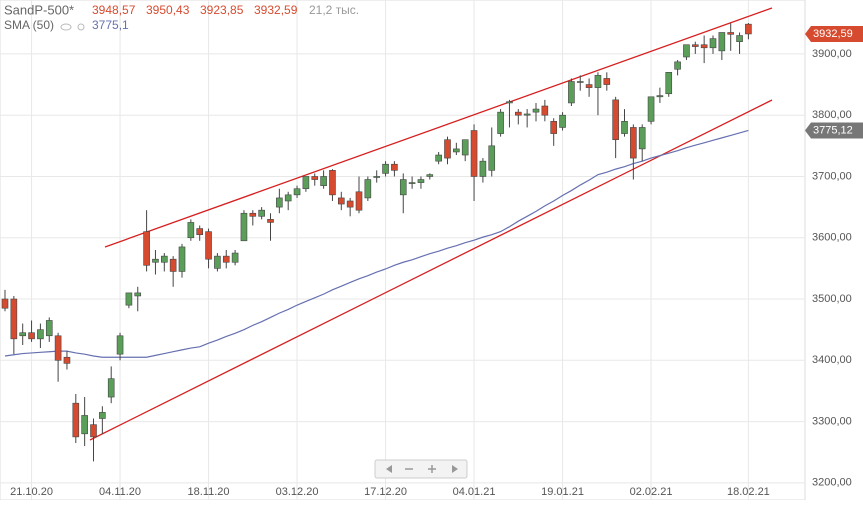 Image resolution: width=863 pixels, height=505 pixels. What do you see at coordinates (39, 9) in the screenshot?
I see `legend-title: SandP-500*` at bounding box center [39, 9].